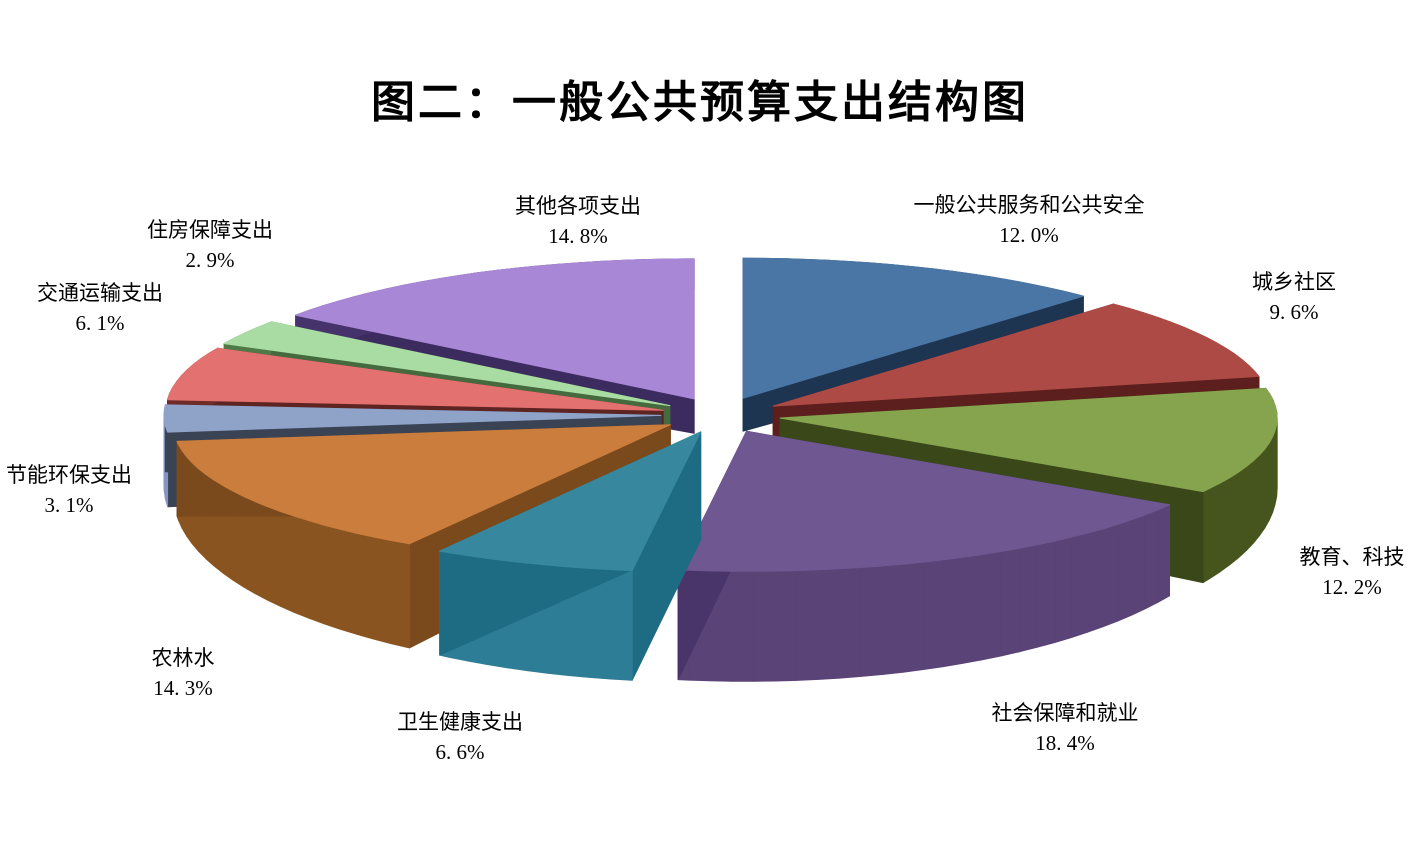 This screenshot has width=1417, height=854. I want to click on slice-label-other: 其他各项支出 14. 8%, so click(578, 221).